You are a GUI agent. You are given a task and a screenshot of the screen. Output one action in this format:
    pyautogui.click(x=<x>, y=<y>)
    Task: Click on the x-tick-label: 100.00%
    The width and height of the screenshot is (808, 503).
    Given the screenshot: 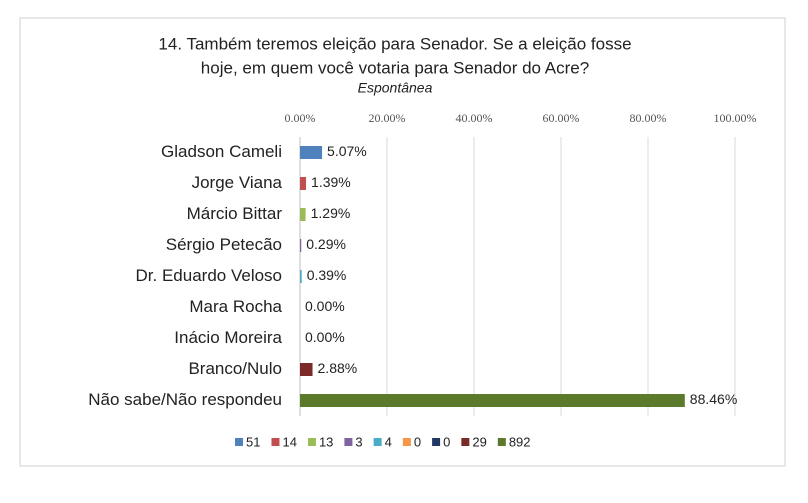 What is the action you would take?
    pyautogui.click(x=735, y=118)
    